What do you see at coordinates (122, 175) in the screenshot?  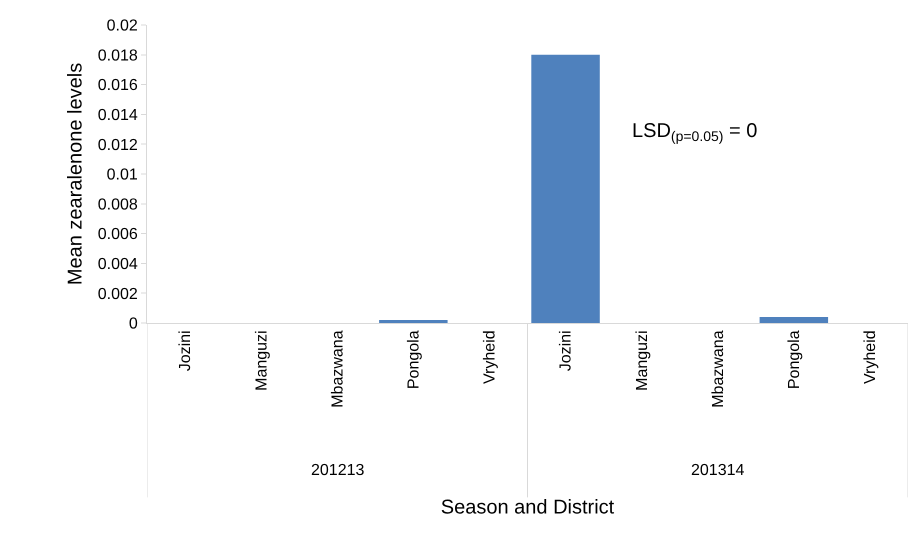 I see `y-tick-label: 0.01` at bounding box center [122, 175].